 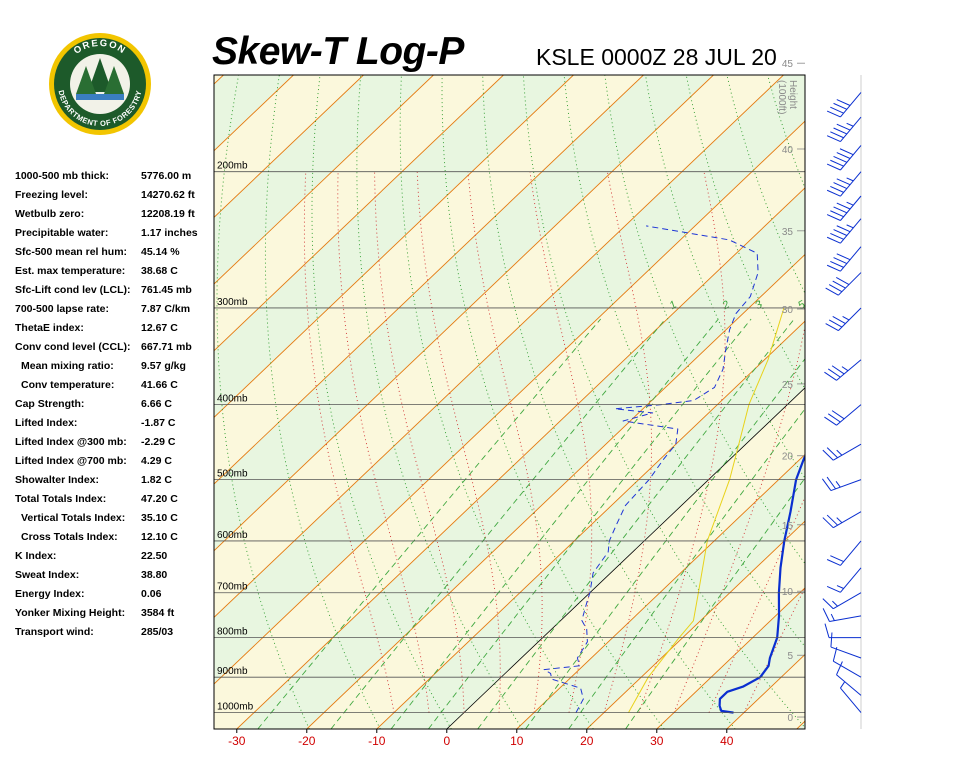 I want to click on index-value: 4.29 C, so click(x=156, y=461).